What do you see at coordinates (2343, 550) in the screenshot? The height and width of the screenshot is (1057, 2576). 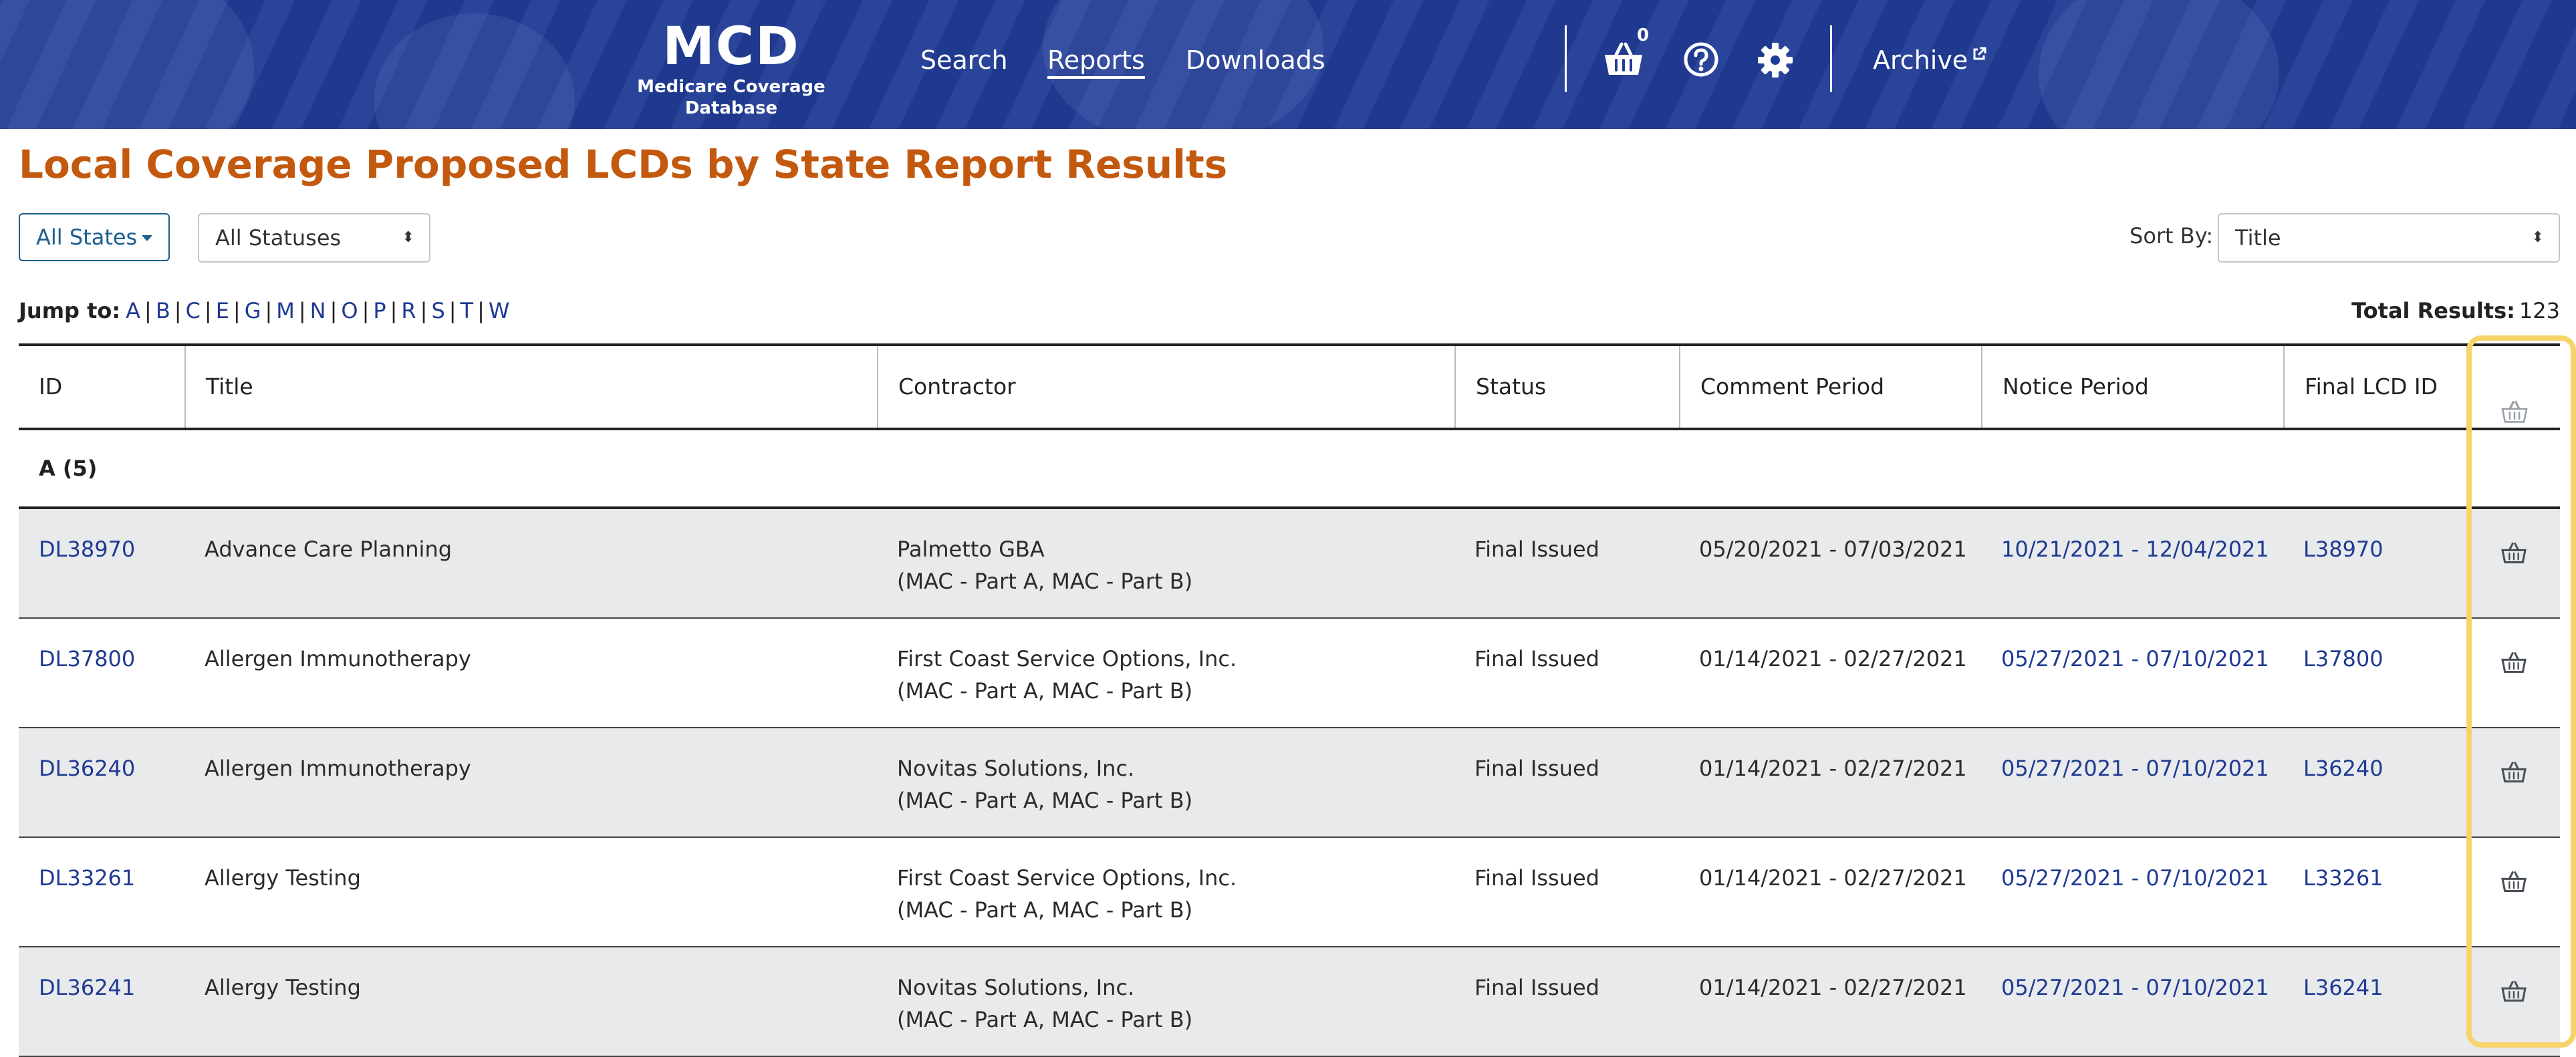 I see `row-final-lcd-link: L38970` at bounding box center [2343, 550].